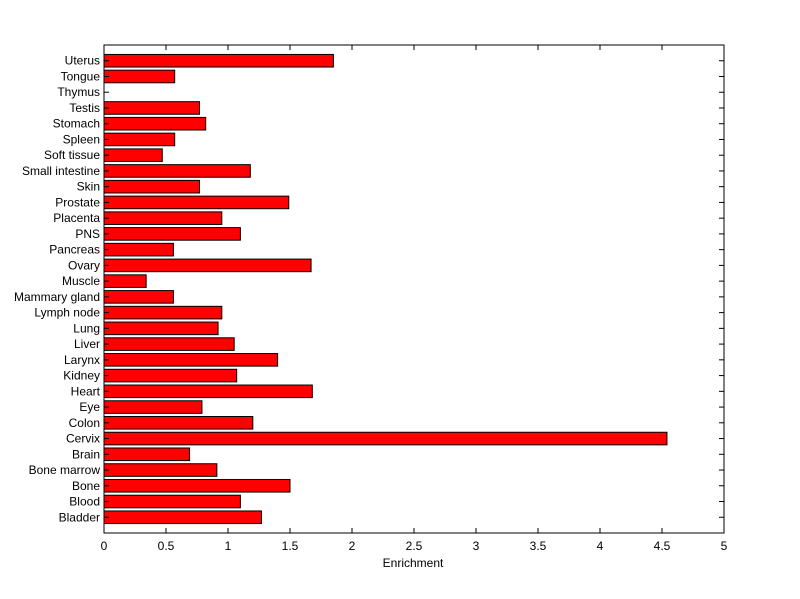 The image size is (800, 599). Describe the element at coordinates (81, 376) in the screenshot. I see `y-tick-label: Kidney` at that location.